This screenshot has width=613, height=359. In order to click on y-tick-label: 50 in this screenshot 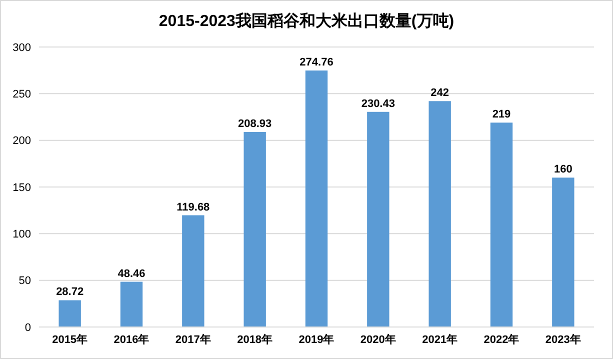, I will do `click(24, 281)`.